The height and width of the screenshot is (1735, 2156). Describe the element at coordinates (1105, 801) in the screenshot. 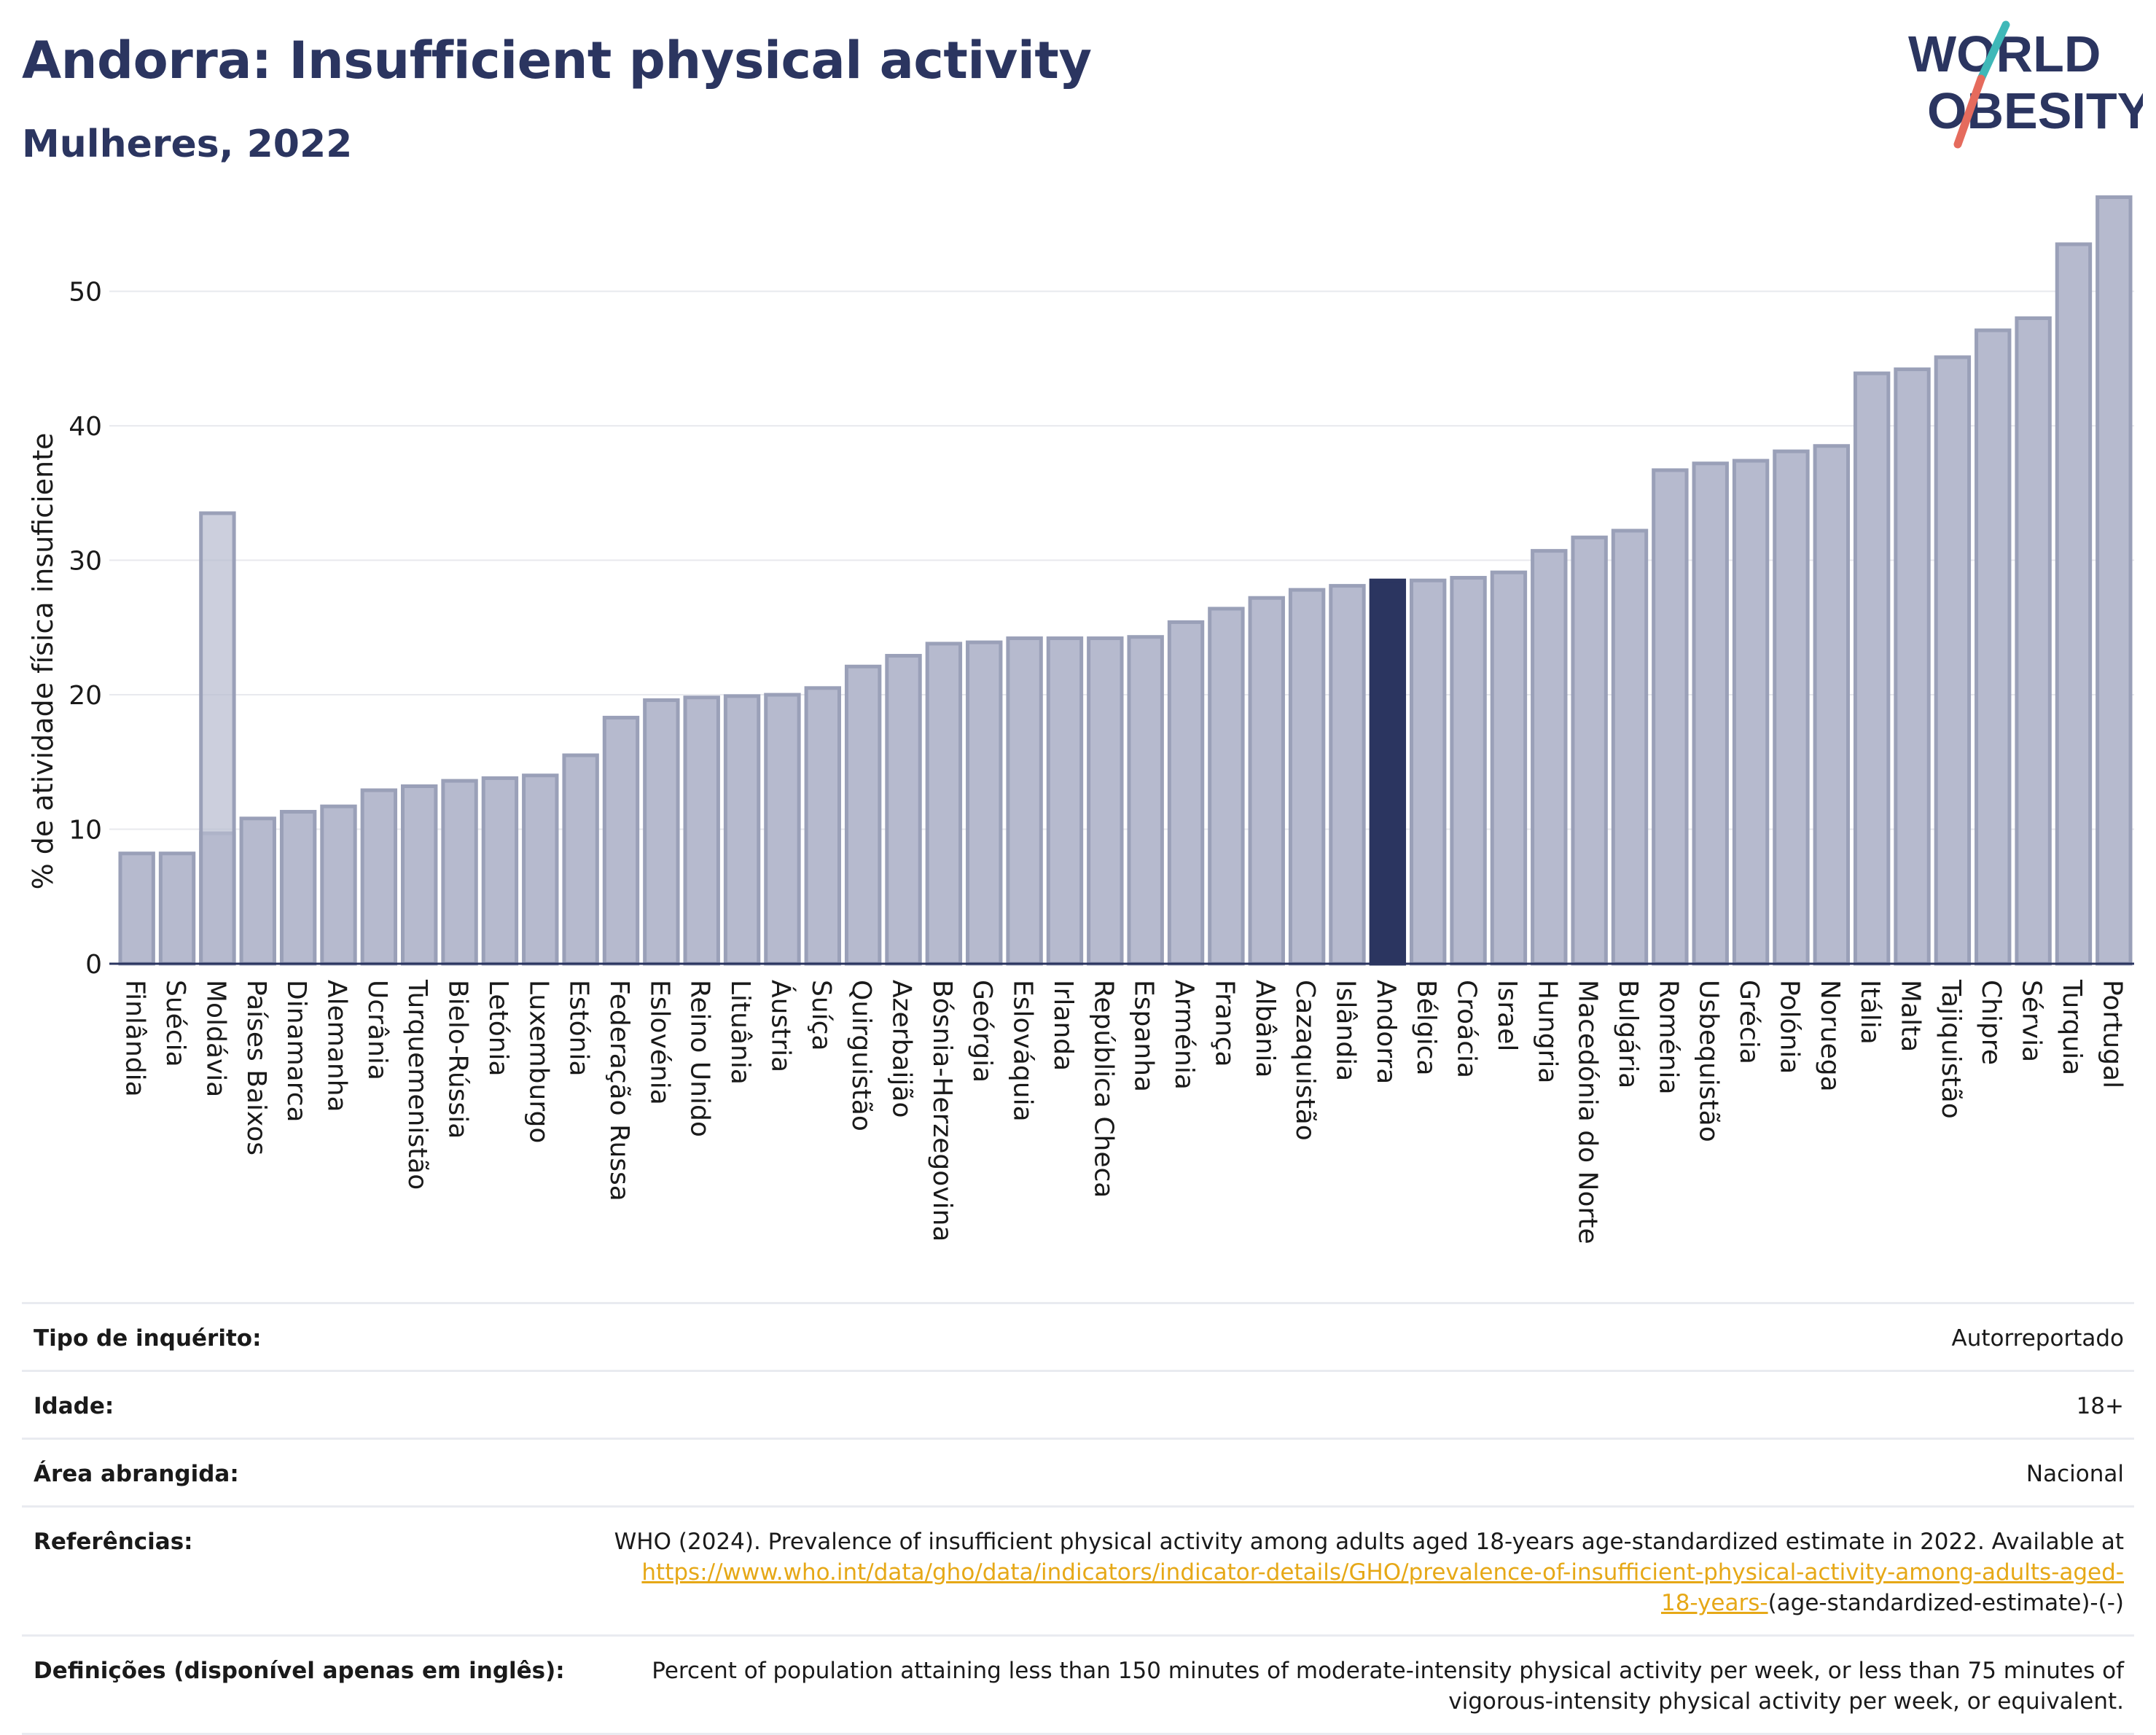

I see `bar-republica-checa` at that location.